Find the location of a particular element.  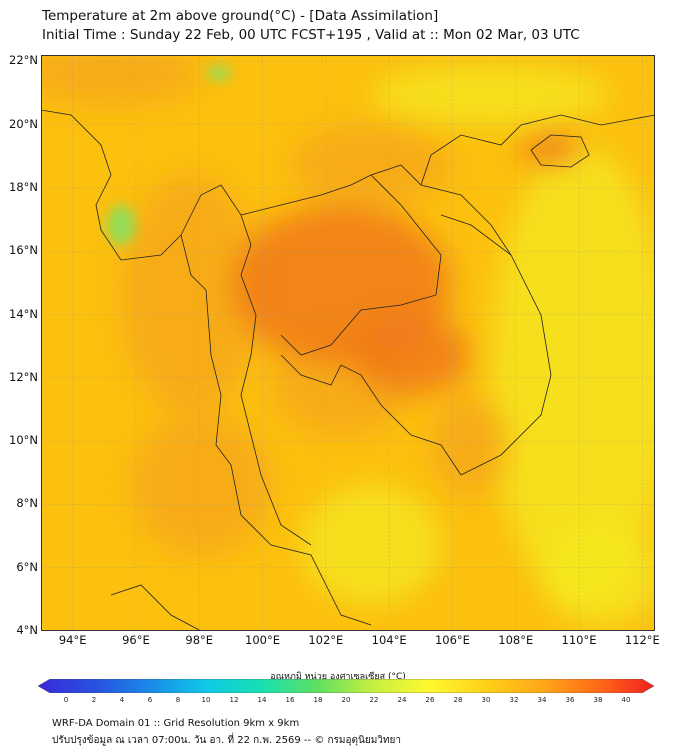

laos-vietnam is located at coordinates (441, 210).